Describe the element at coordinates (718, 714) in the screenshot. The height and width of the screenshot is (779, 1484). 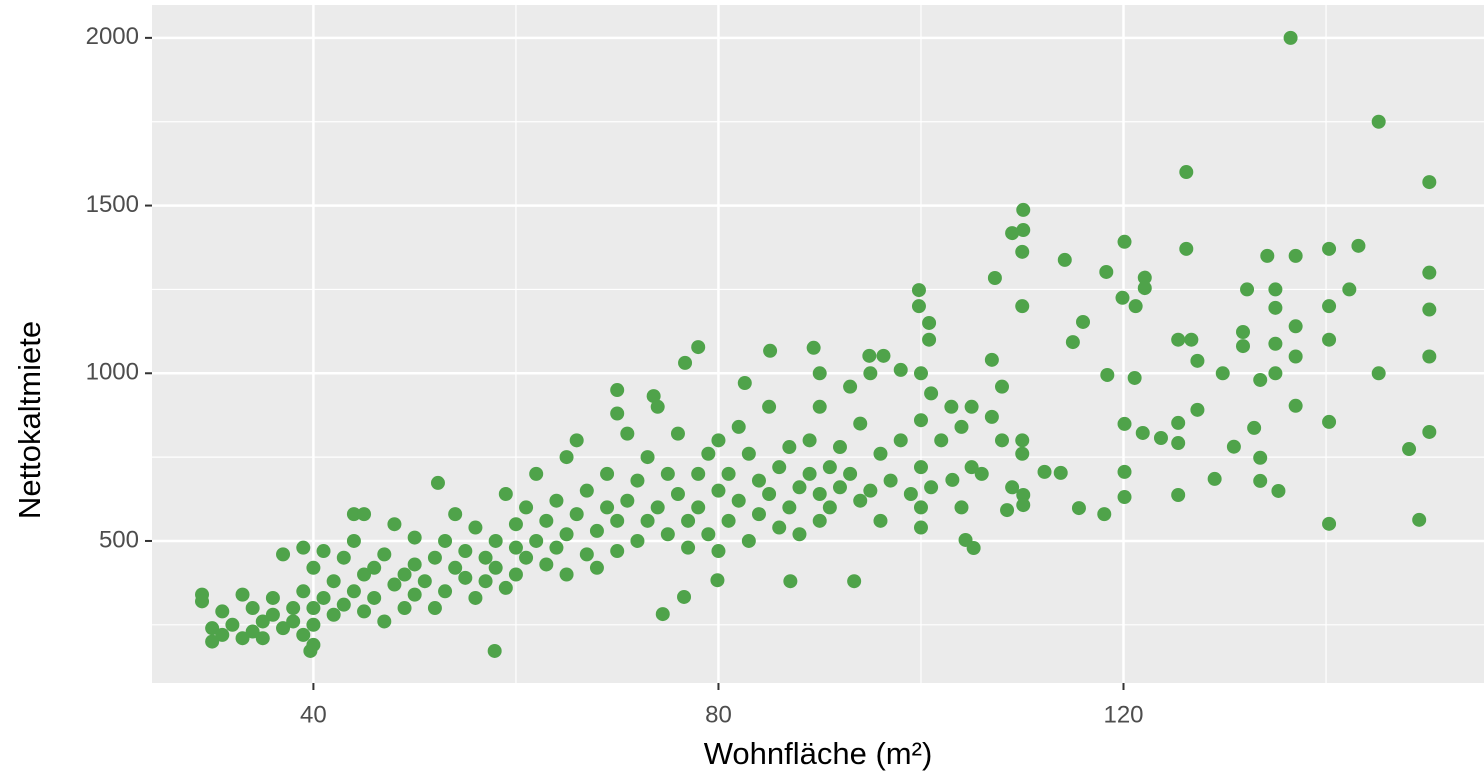
I see `x-tick-label: 80` at that location.